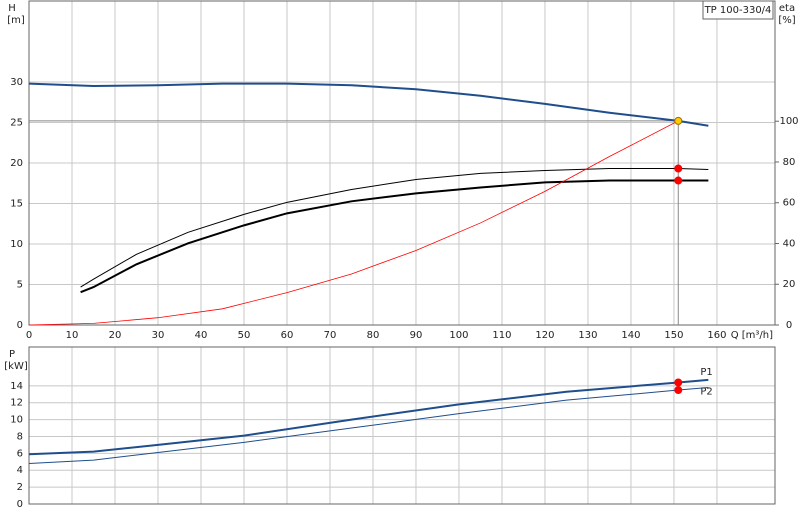  What do you see at coordinates (789, 162) in the screenshot?
I see `y2-tick-label: 80` at bounding box center [789, 162].